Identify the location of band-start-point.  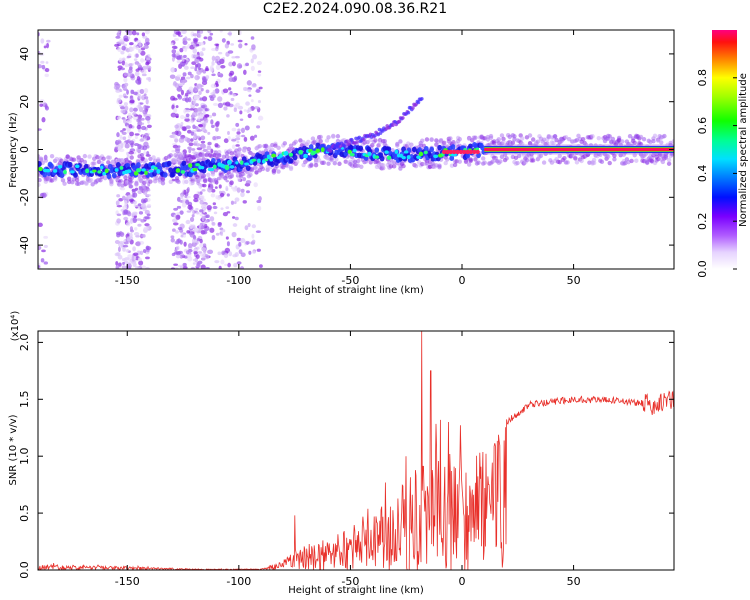
(477, 152).